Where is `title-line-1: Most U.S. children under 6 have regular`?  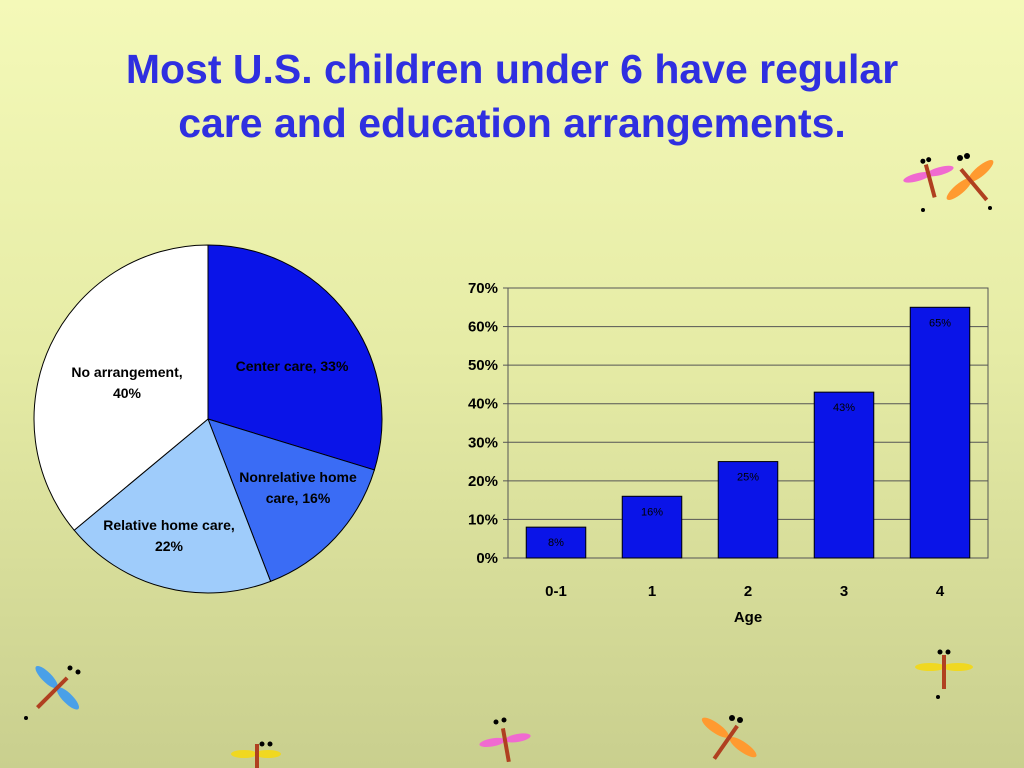 title-line-1: Most U.S. children under 6 have regular is located at coordinates (512, 69).